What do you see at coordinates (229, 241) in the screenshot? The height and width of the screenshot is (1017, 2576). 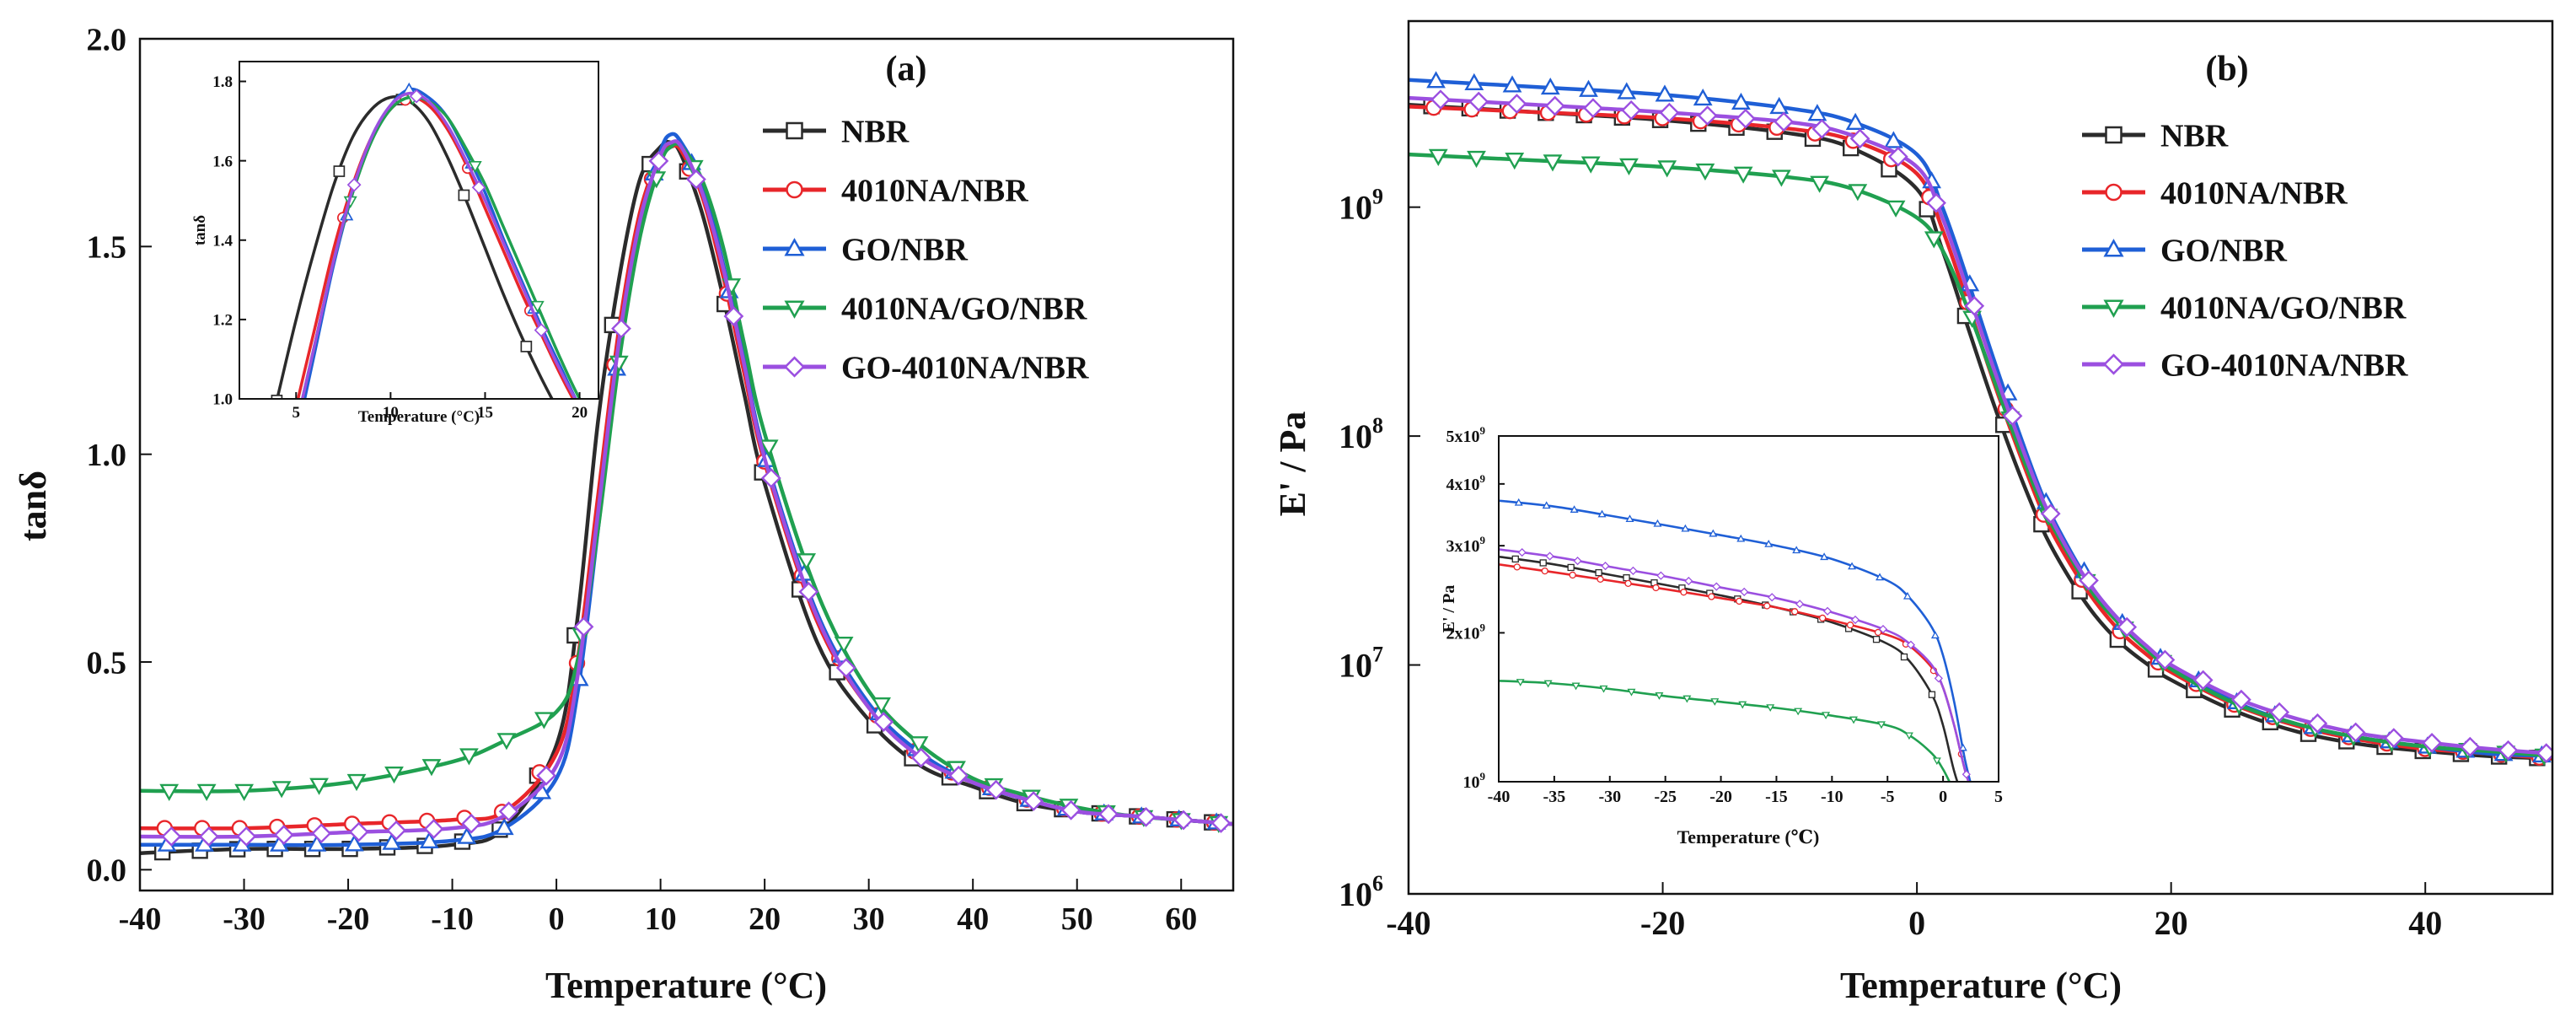 I see `panel-a-inset-y-ticks: 1.0 1.2 1.4 1.6 1.8` at bounding box center [229, 241].